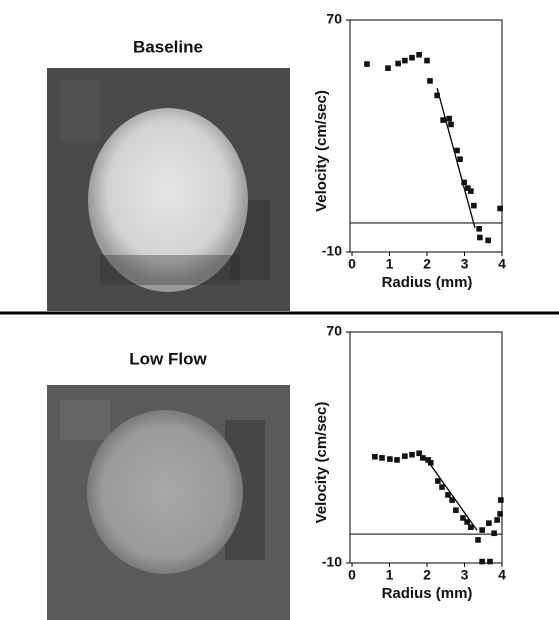 Image resolution: width=559 pixels, height=620 pixels. I want to click on panel-title: Low Flow, so click(168, 358).